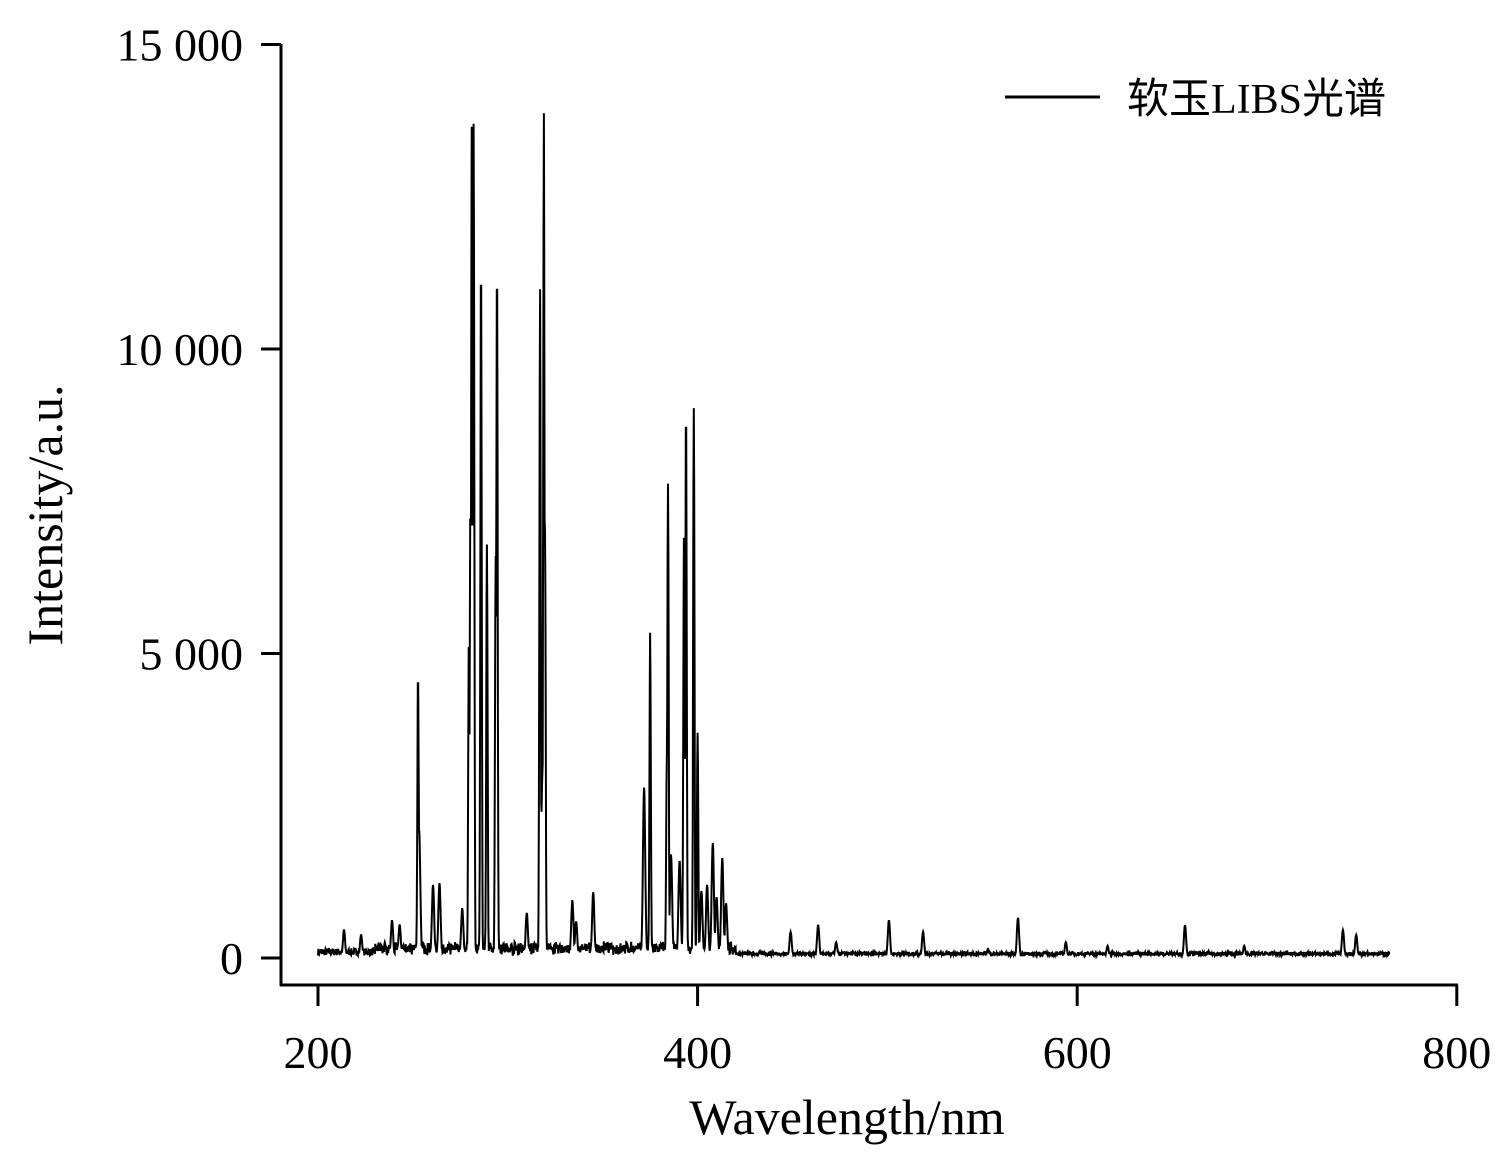 The height and width of the screenshot is (1152, 1500). Describe the element at coordinates (45, 514) in the screenshot. I see `y-axis-label: Intensity/a.u.` at that location.